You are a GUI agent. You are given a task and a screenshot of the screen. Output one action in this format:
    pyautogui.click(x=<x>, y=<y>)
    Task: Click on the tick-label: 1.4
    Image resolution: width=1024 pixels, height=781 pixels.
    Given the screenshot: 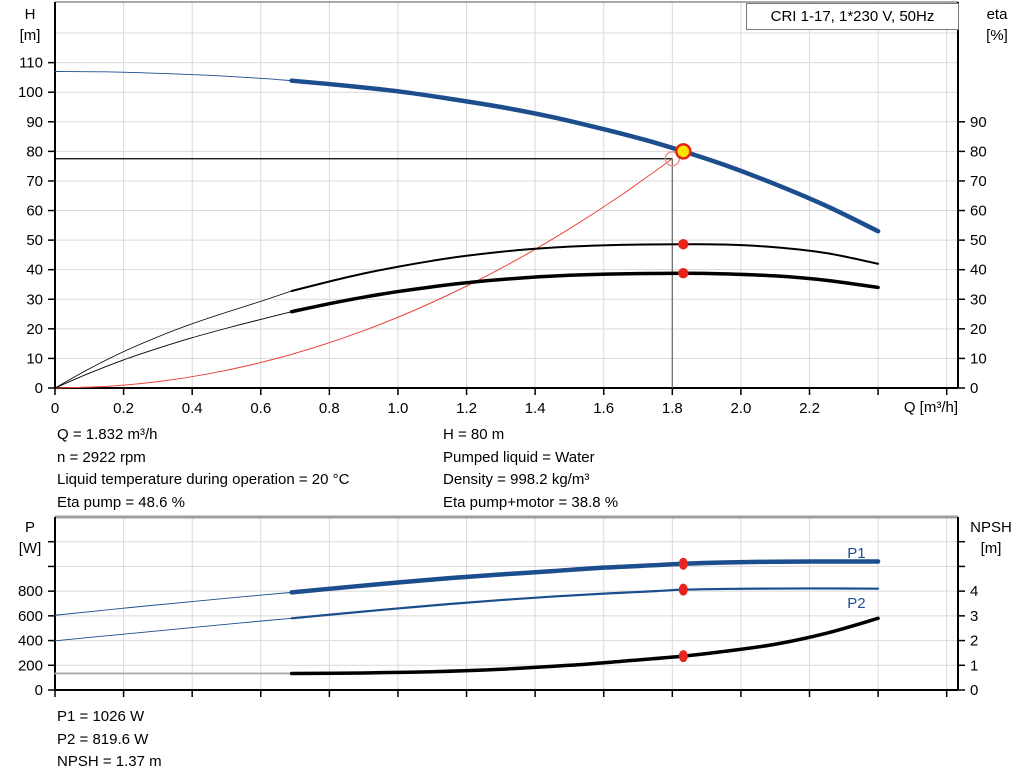 What is the action you would take?
    pyautogui.click(x=535, y=408)
    